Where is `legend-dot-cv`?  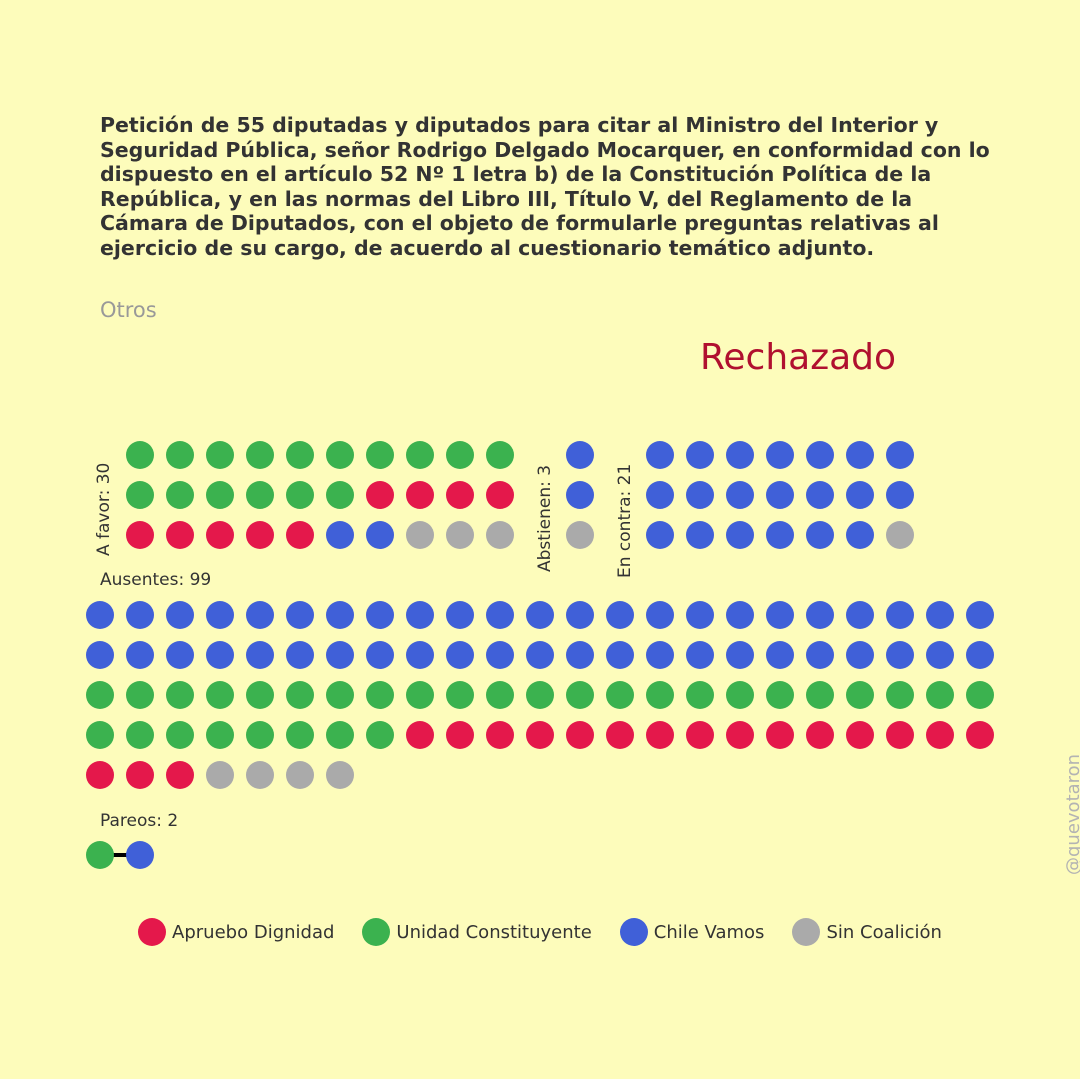 legend-dot-cv is located at coordinates (633, 932).